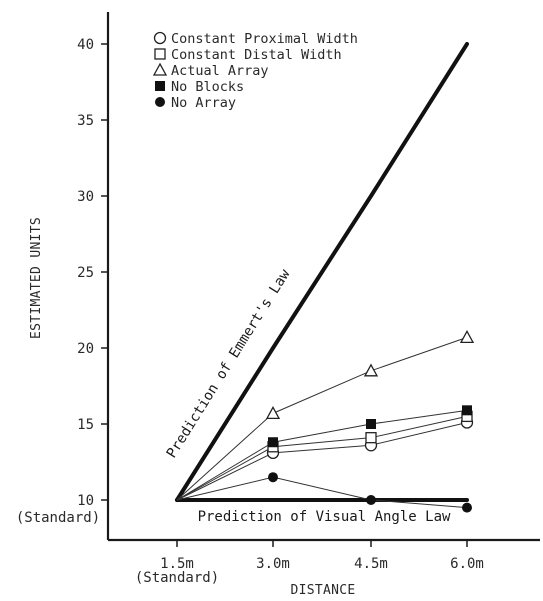 The width and height of the screenshot is (543, 601). I want to click on y-ticks: 10 15 20 25 30 35 40, so click(92, 273).